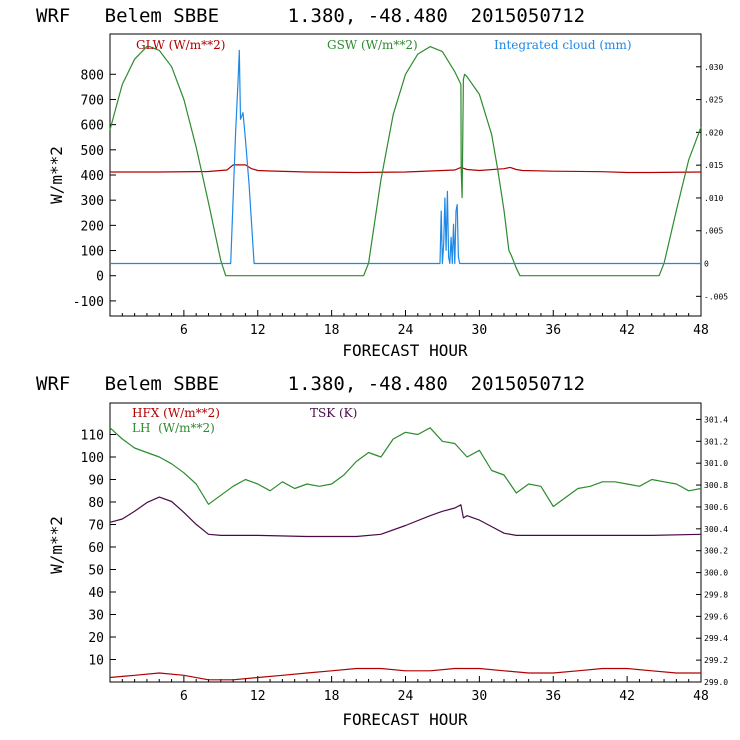 Image resolution: width=740 pixels, height=740 pixels. Describe the element at coordinates (96, 616) in the screenshot. I see `y-tick-label: 30` at that location.